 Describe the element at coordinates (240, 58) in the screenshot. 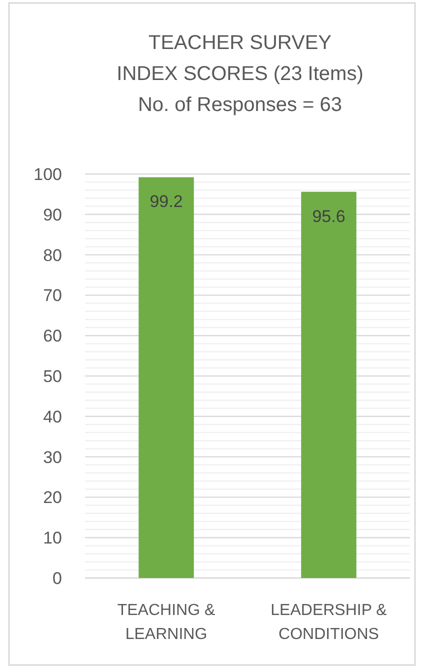

I see `chart-title: TEACHER SURVEY INDEX SCORES (23 Items)` at that location.